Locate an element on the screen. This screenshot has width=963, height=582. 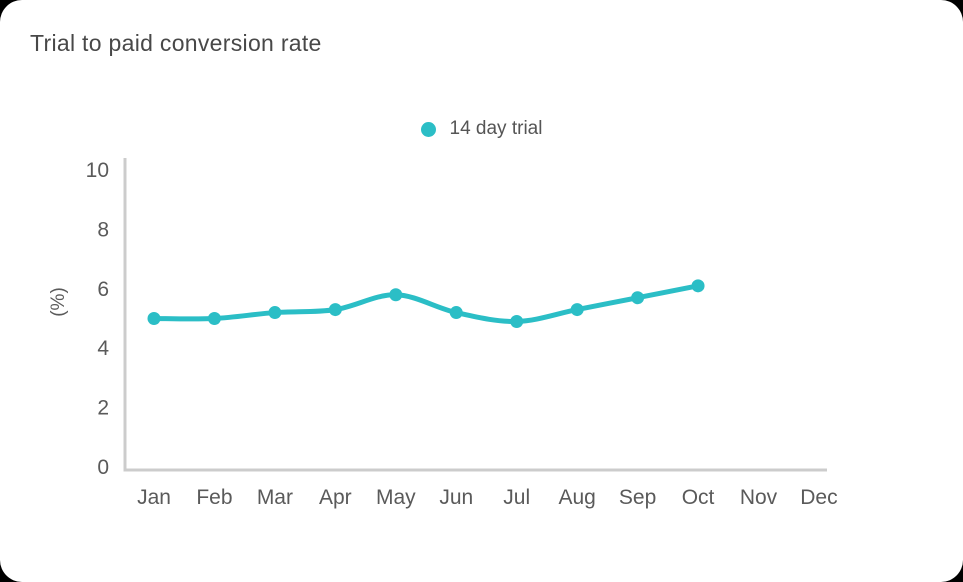
y-tick-label-0: 0 is located at coordinates (103, 467).